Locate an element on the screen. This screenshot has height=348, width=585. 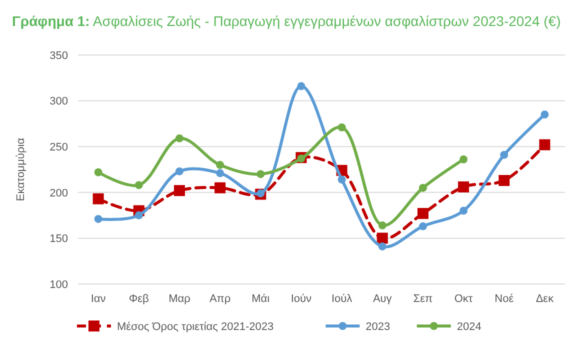
y-tick-label: 300 is located at coordinates (59, 102).